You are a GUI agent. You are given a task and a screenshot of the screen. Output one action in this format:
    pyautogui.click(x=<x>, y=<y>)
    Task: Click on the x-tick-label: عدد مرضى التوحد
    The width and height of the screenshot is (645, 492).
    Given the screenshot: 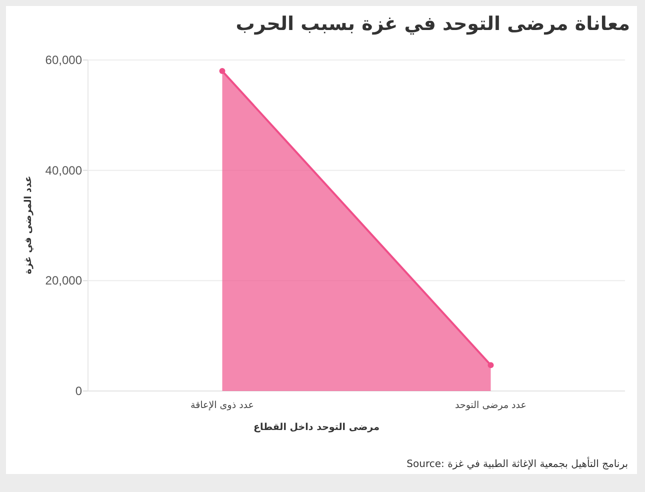 What is the action you would take?
    pyautogui.click(x=490, y=405)
    